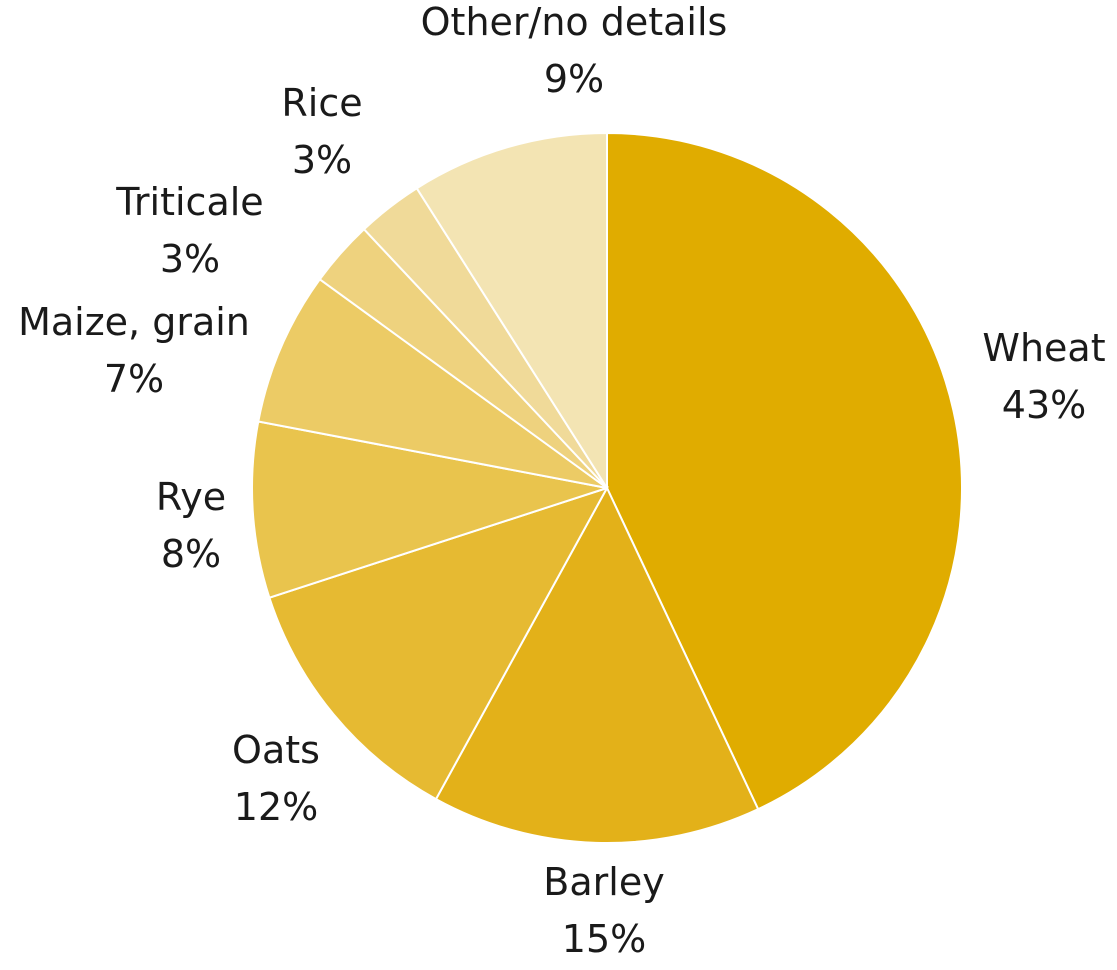 This screenshot has height=970, width=1117. Describe the element at coordinates (191, 525) in the screenshot. I see `slice-label-rye: Rye 8%` at that location.